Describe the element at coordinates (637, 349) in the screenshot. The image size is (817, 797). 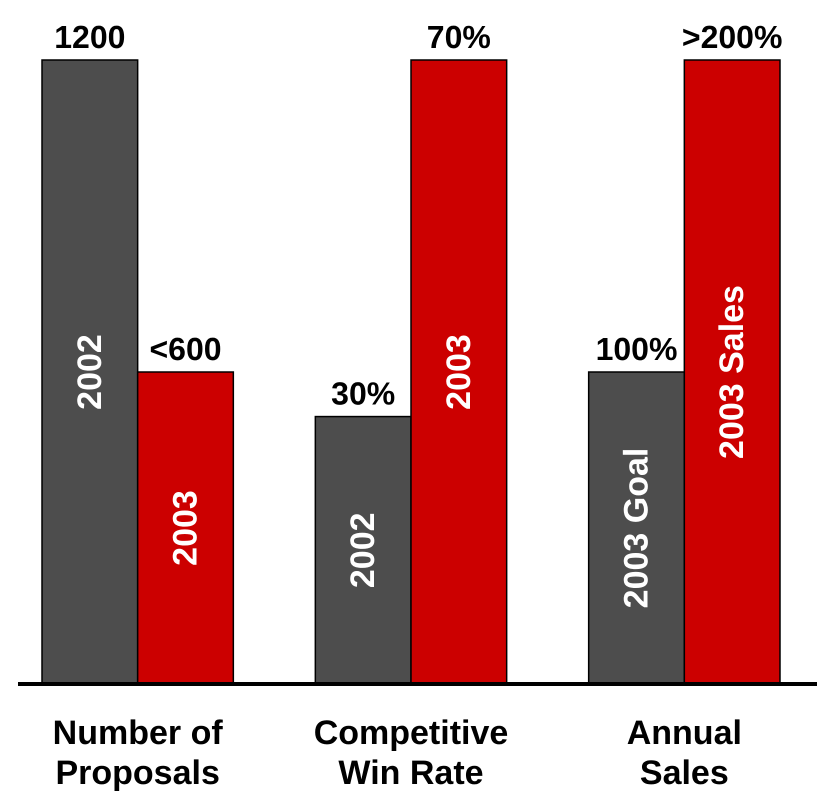
I see `data-label: 100%` at that location.